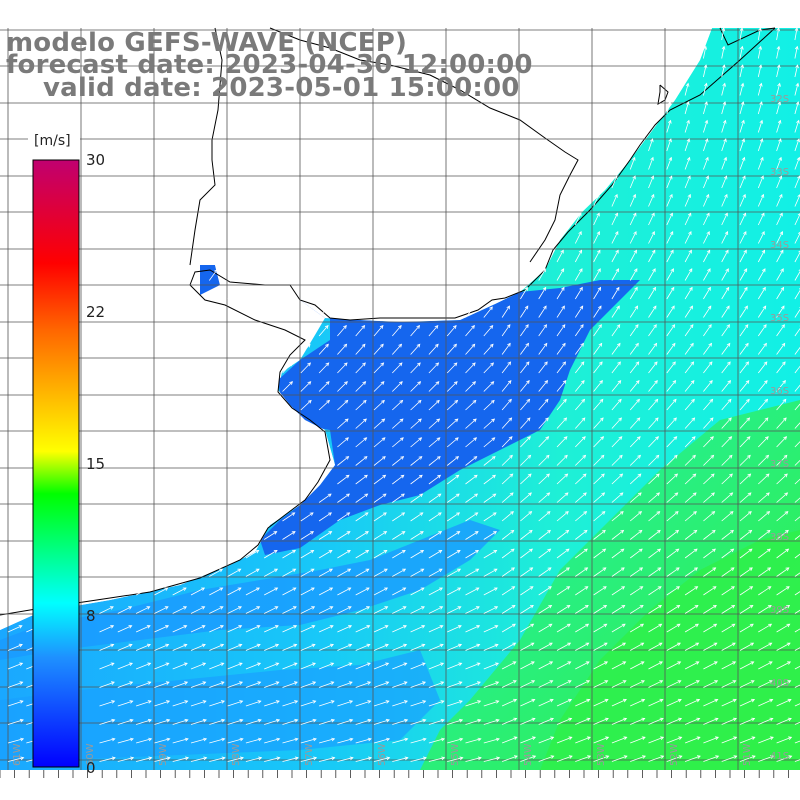 The width and height of the screenshot is (800, 800). Describe the element at coordinates (779, 318) in the screenshot. I see `latitude-label: 35S` at that location.